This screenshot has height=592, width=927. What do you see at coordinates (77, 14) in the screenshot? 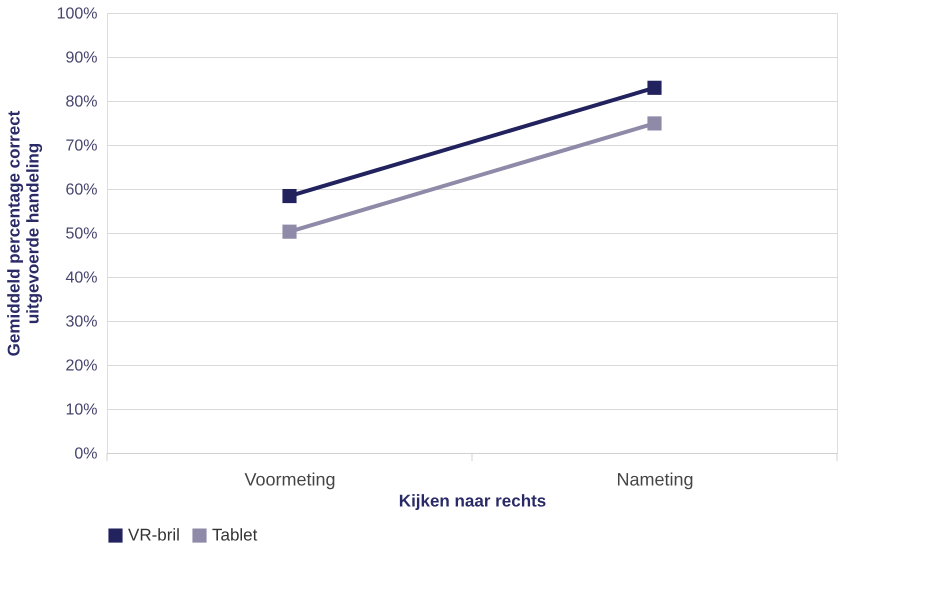
I see `y-tick-label: 100%` at bounding box center [77, 14].